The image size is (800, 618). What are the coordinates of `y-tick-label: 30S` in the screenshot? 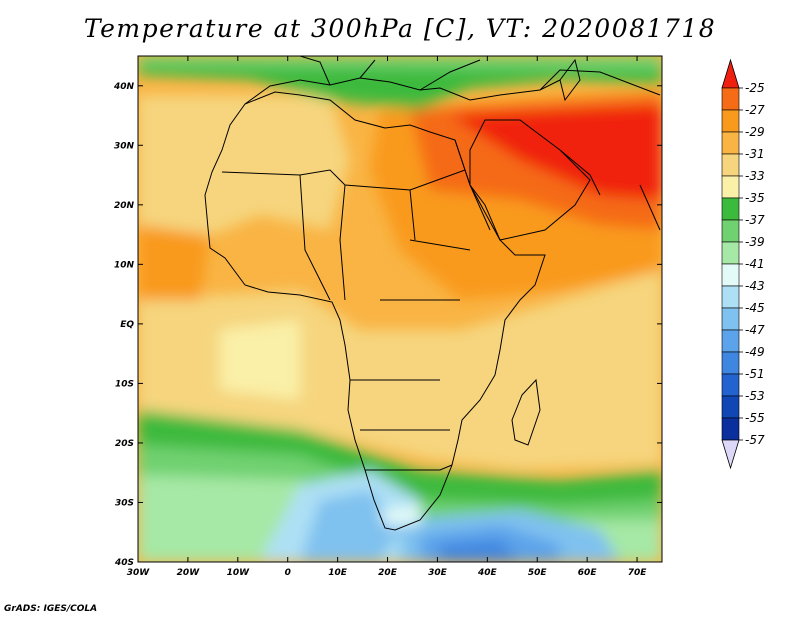 It's located at (124, 503).